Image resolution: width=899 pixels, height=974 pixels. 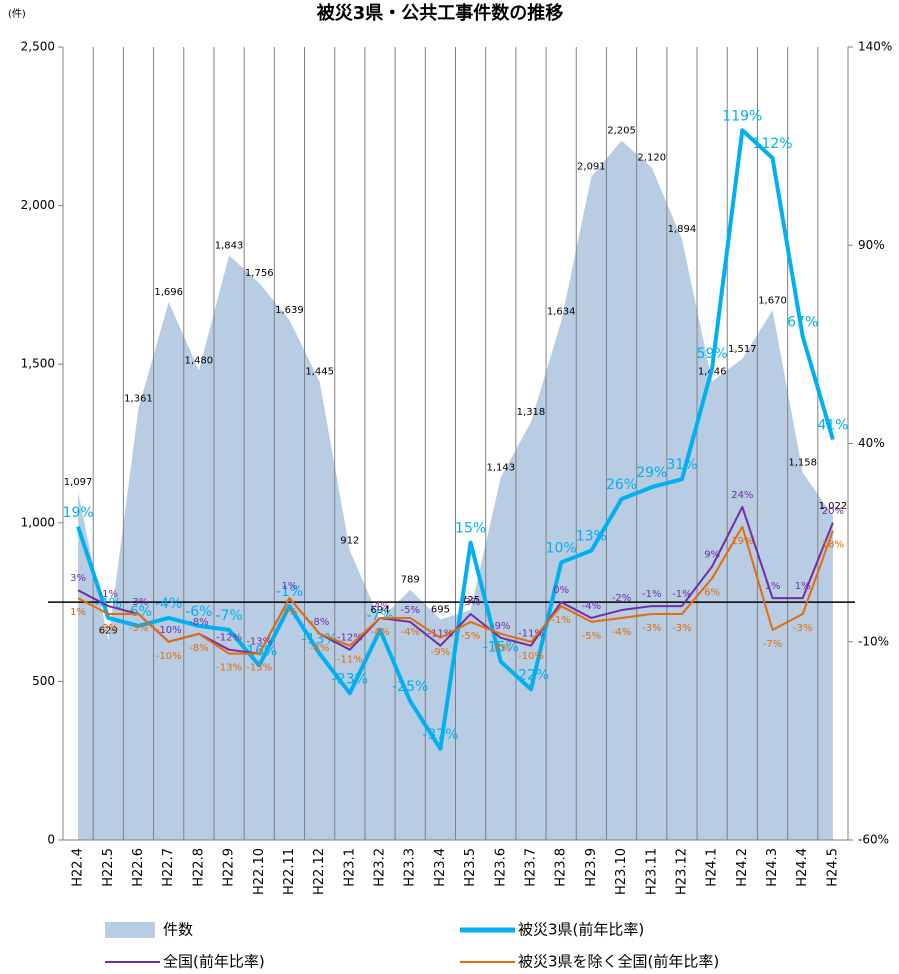 What do you see at coordinates (440, 867) in the screenshot?
I see `x-tick-label: H23.4` at bounding box center [440, 867].